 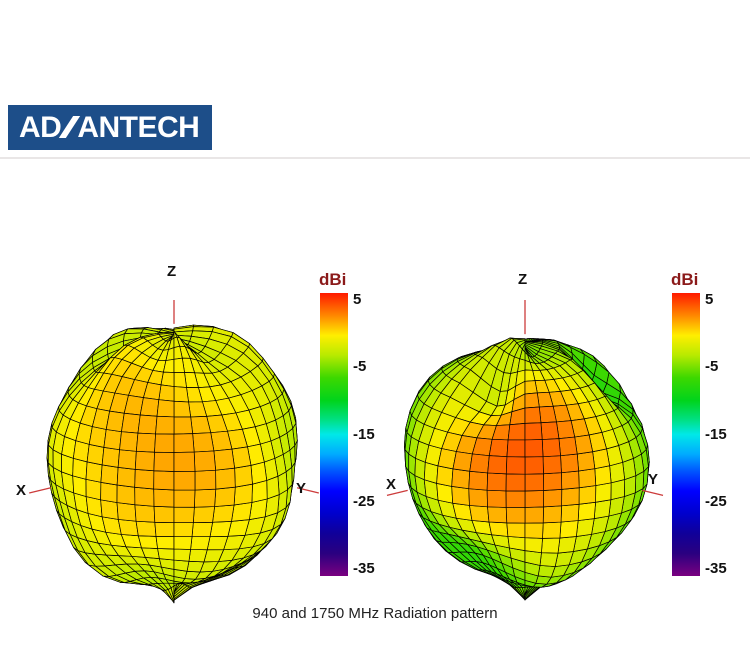 I want to click on advantech-logo-text-ad: AD, so click(x=40, y=127).